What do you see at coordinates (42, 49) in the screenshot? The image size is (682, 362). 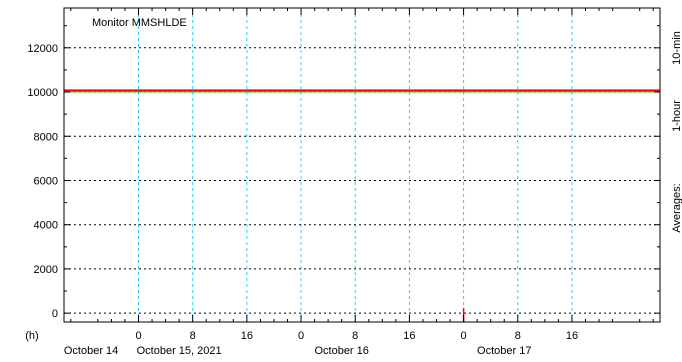 I see `y-tick-label: 12000` at bounding box center [42, 49].